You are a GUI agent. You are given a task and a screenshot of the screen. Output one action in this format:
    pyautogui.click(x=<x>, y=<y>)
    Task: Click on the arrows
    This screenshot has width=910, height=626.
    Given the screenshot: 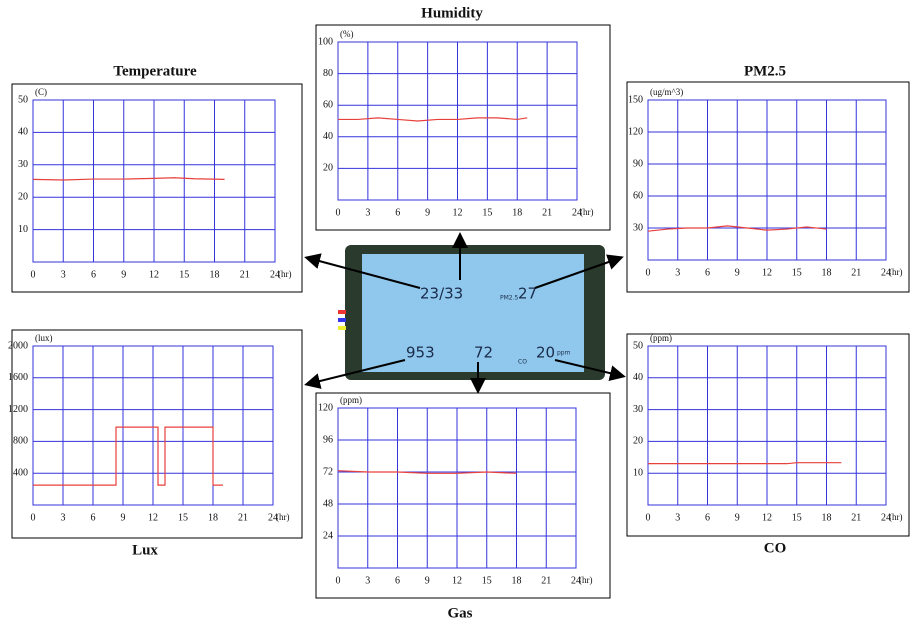 What is the action you would take?
    pyautogui.click(x=465, y=313)
    